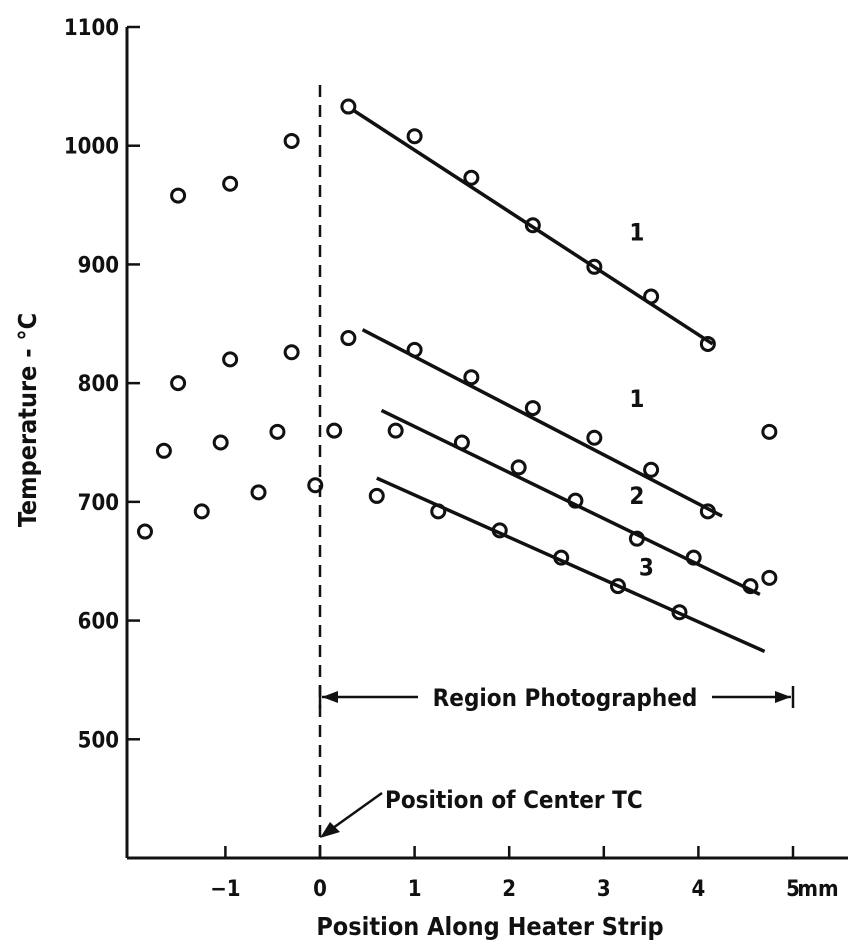  Describe the element at coordinates (699, 889) in the screenshot. I see `x-tick-label: 4` at that location.